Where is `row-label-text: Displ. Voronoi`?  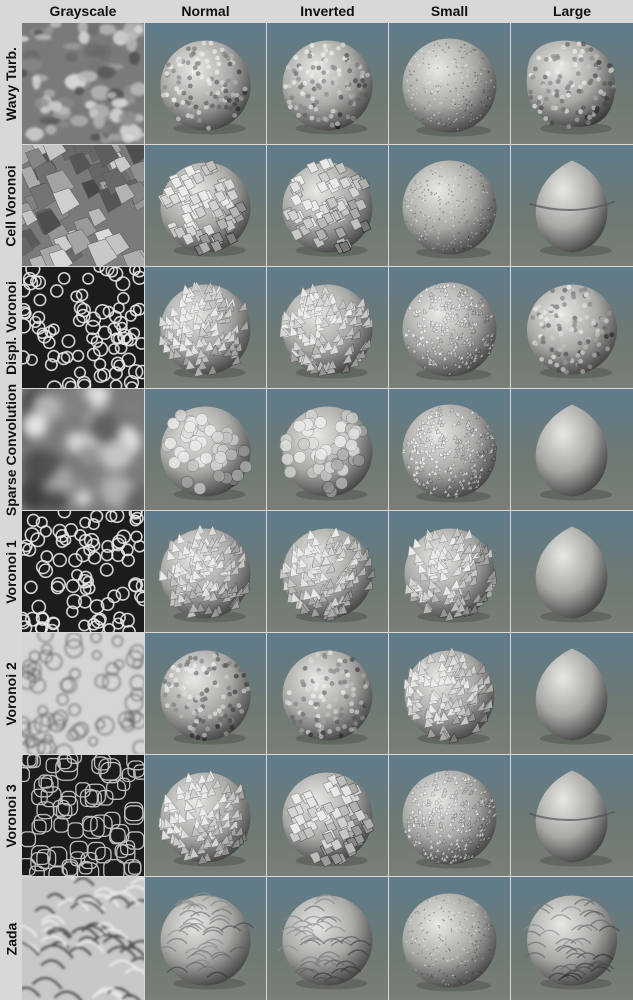
row-label-text: Displ. Voronoi is located at coordinates (11, 327).